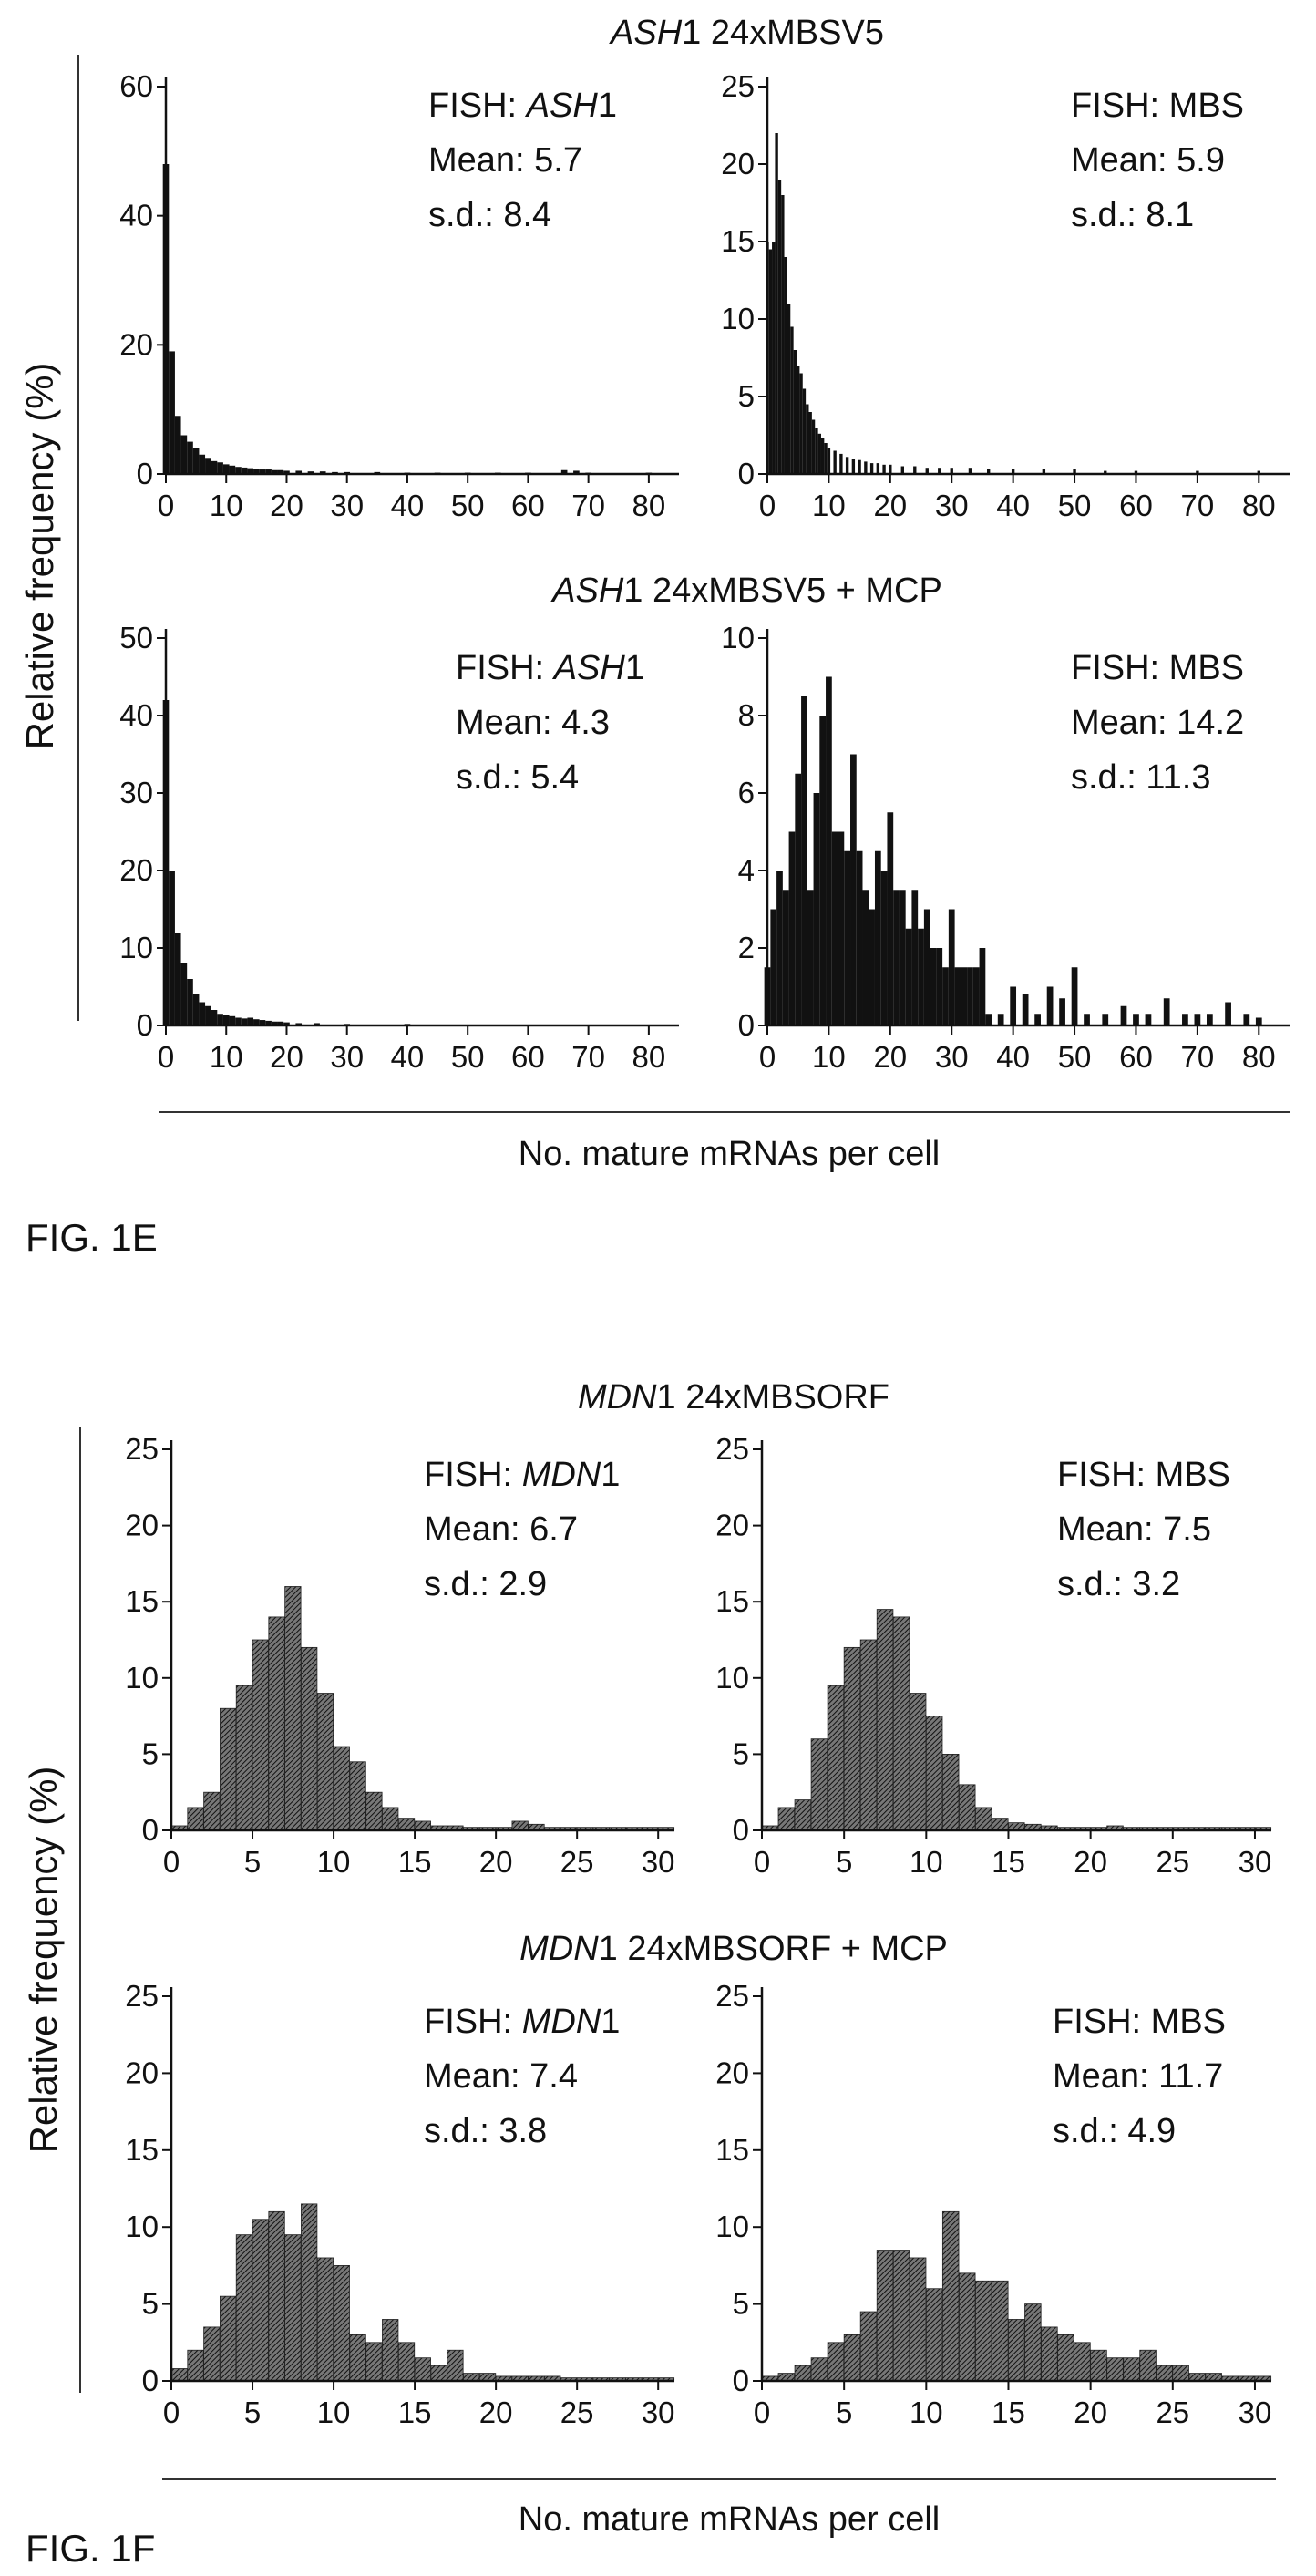 The height and width of the screenshot is (2576, 1316). I want to click on x-tick-label: 10, so click(226, 505).